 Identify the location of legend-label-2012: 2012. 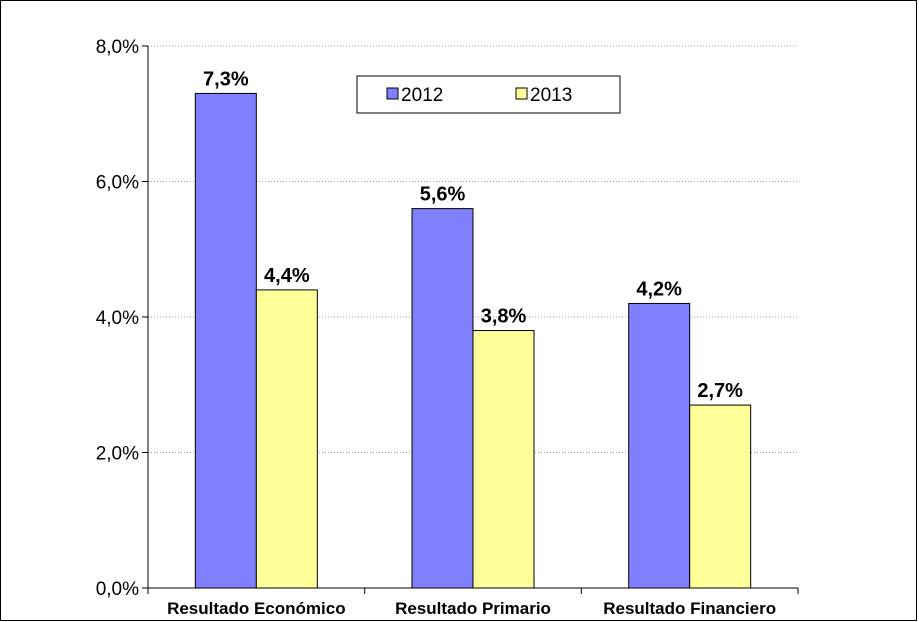
(422, 95).